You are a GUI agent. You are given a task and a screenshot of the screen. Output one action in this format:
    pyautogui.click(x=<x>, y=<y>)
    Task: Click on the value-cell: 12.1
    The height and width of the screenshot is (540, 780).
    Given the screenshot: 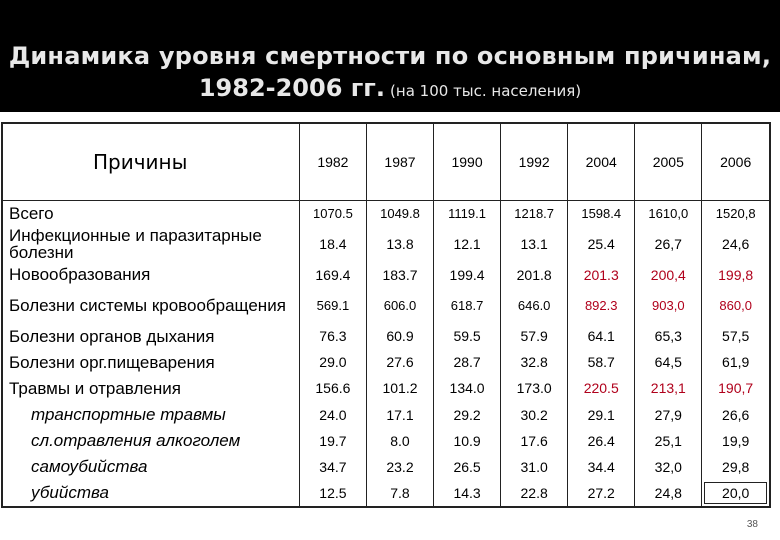 What is the action you would take?
    pyautogui.click(x=467, y=244)
    